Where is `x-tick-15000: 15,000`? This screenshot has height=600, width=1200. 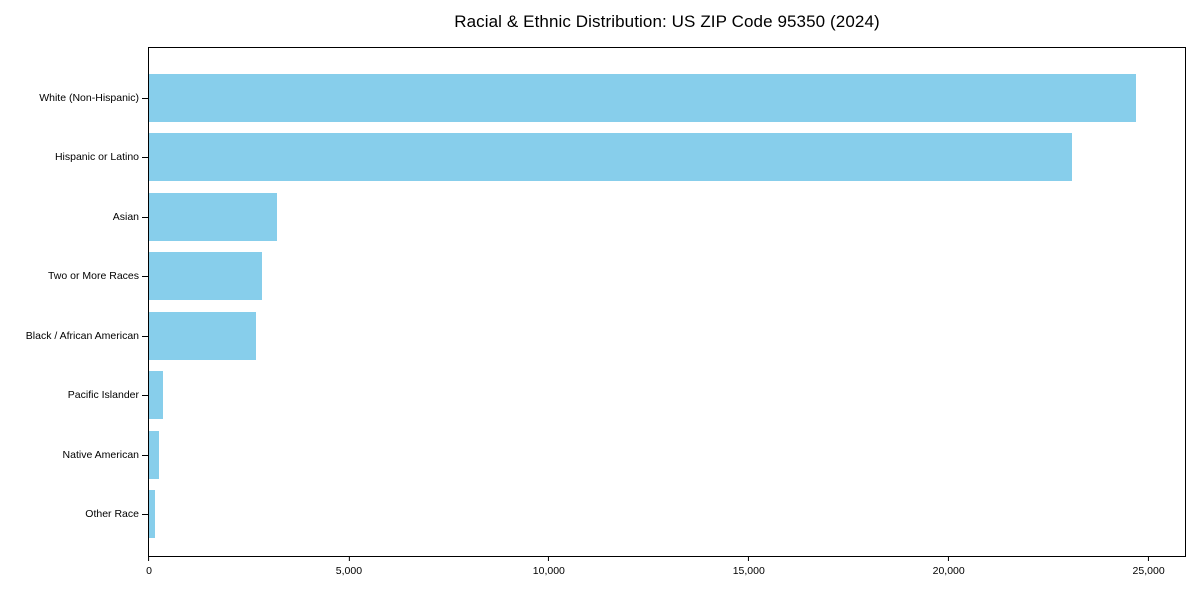 x-tick-15000: 15,000 is located at coordinates (749, 566).